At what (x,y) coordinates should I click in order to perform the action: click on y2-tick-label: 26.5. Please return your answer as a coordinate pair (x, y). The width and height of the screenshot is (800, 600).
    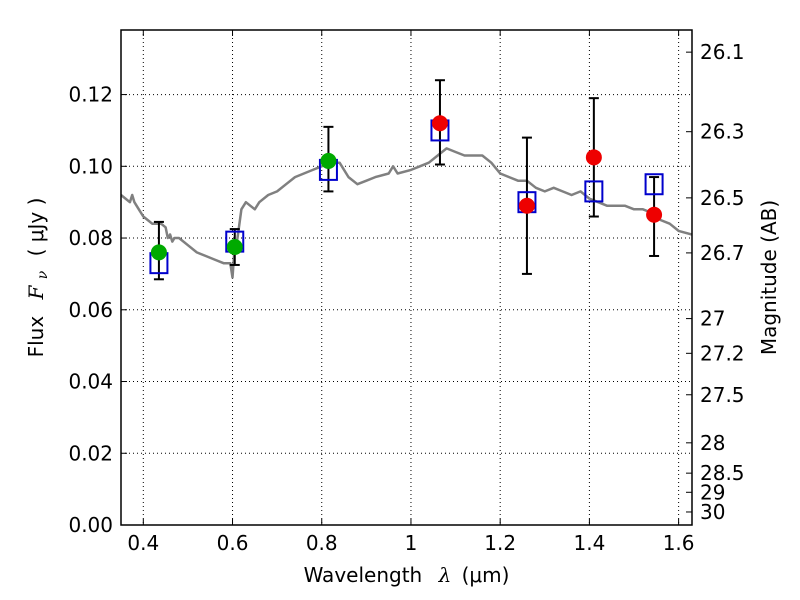
    Looking at the image, I should click on (722, 198).